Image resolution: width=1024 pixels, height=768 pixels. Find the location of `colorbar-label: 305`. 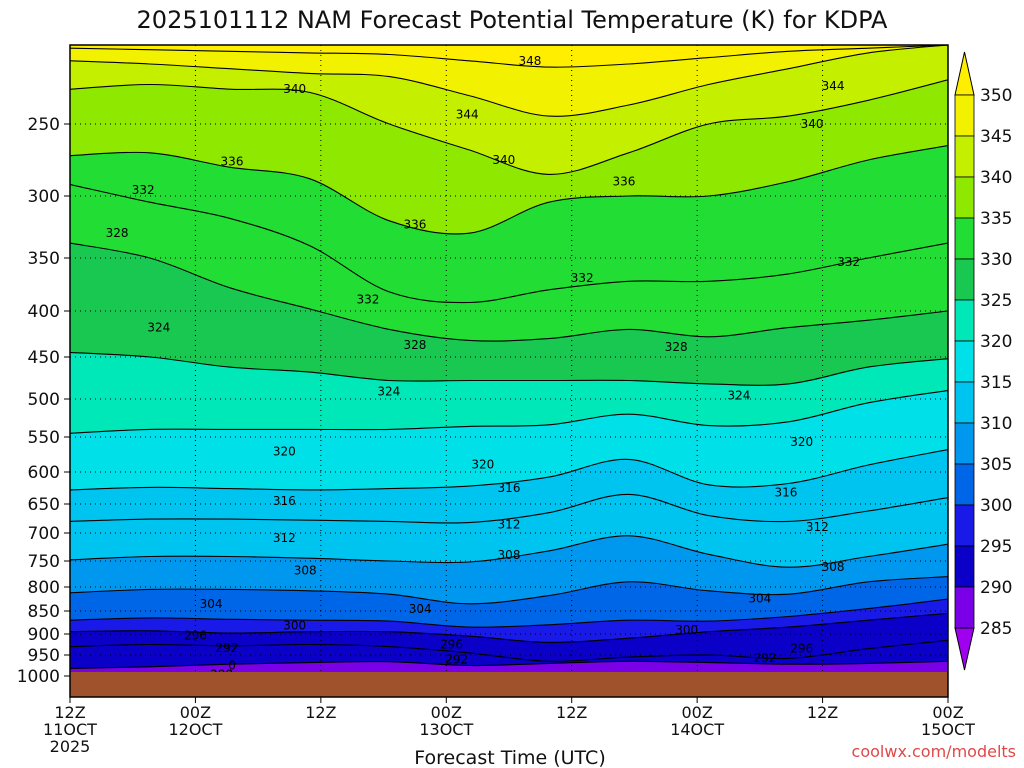

colorbar-label: 305 is located at coordinates (996, 465).